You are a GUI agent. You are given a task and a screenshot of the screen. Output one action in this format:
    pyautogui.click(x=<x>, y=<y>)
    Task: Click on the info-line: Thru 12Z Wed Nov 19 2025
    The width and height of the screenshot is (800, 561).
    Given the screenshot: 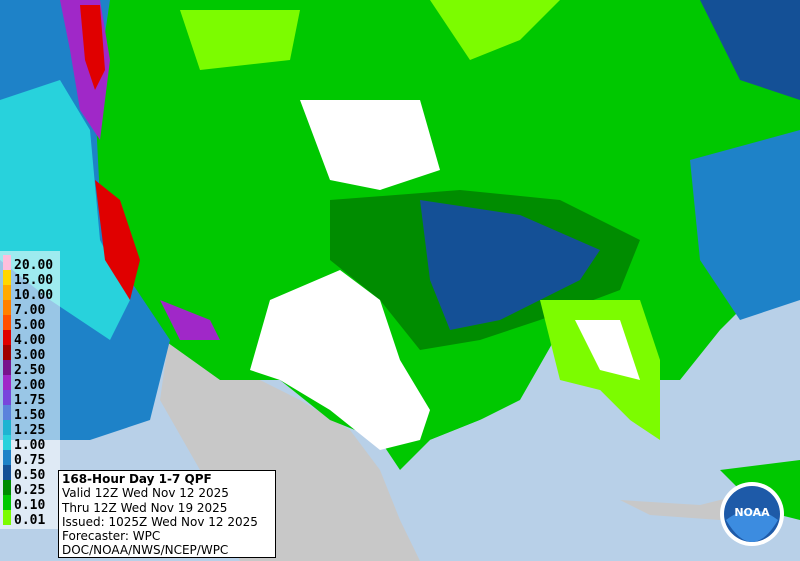 What is the action you would take?
    pyautogui.click(x=145, y=507)
    